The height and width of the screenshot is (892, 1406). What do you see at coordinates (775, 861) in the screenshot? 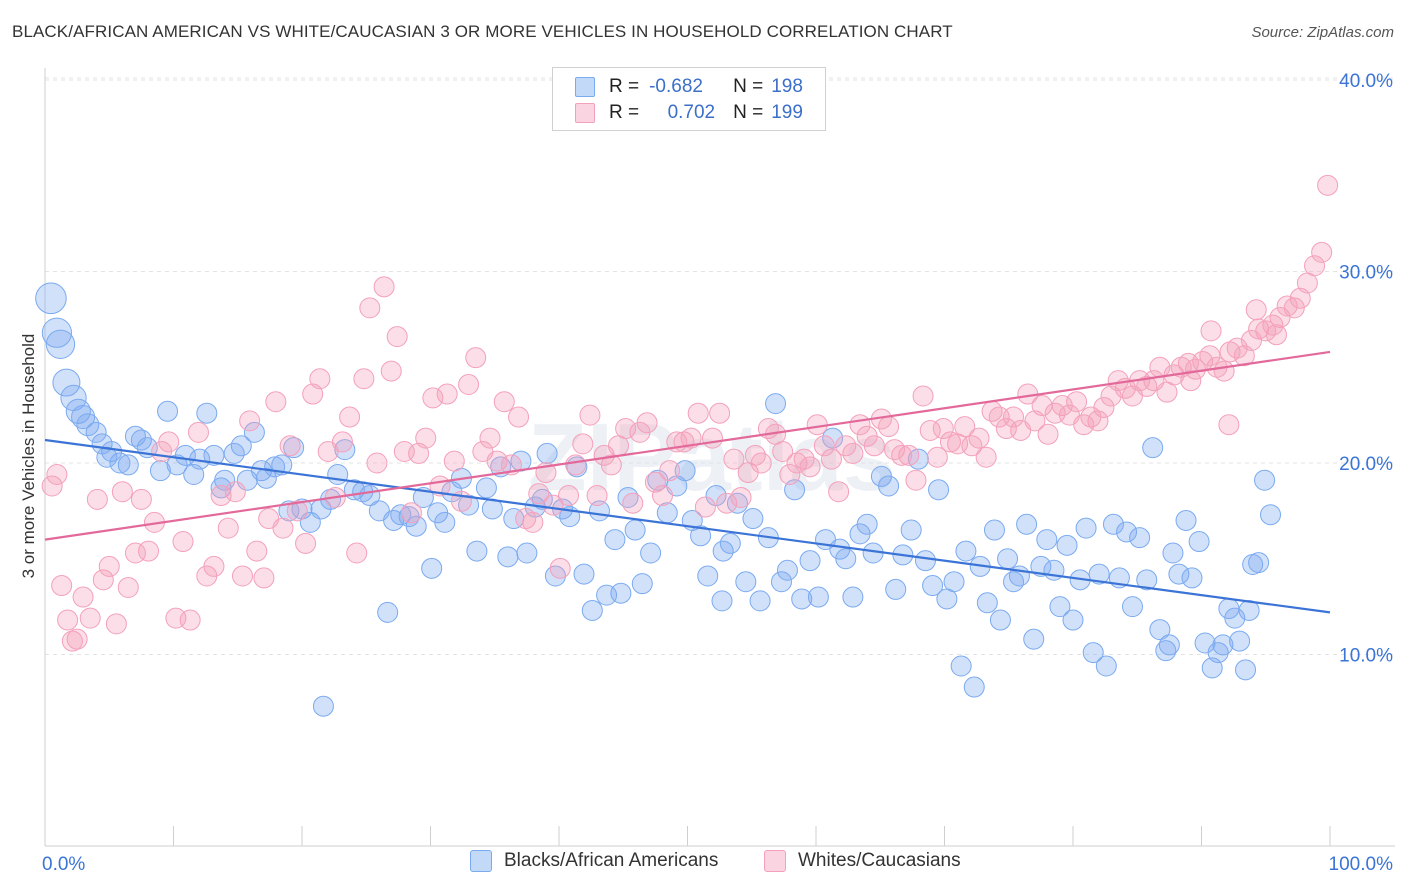
I see `bottom-legend-swatch-pink` at bounding box center [775, 861].